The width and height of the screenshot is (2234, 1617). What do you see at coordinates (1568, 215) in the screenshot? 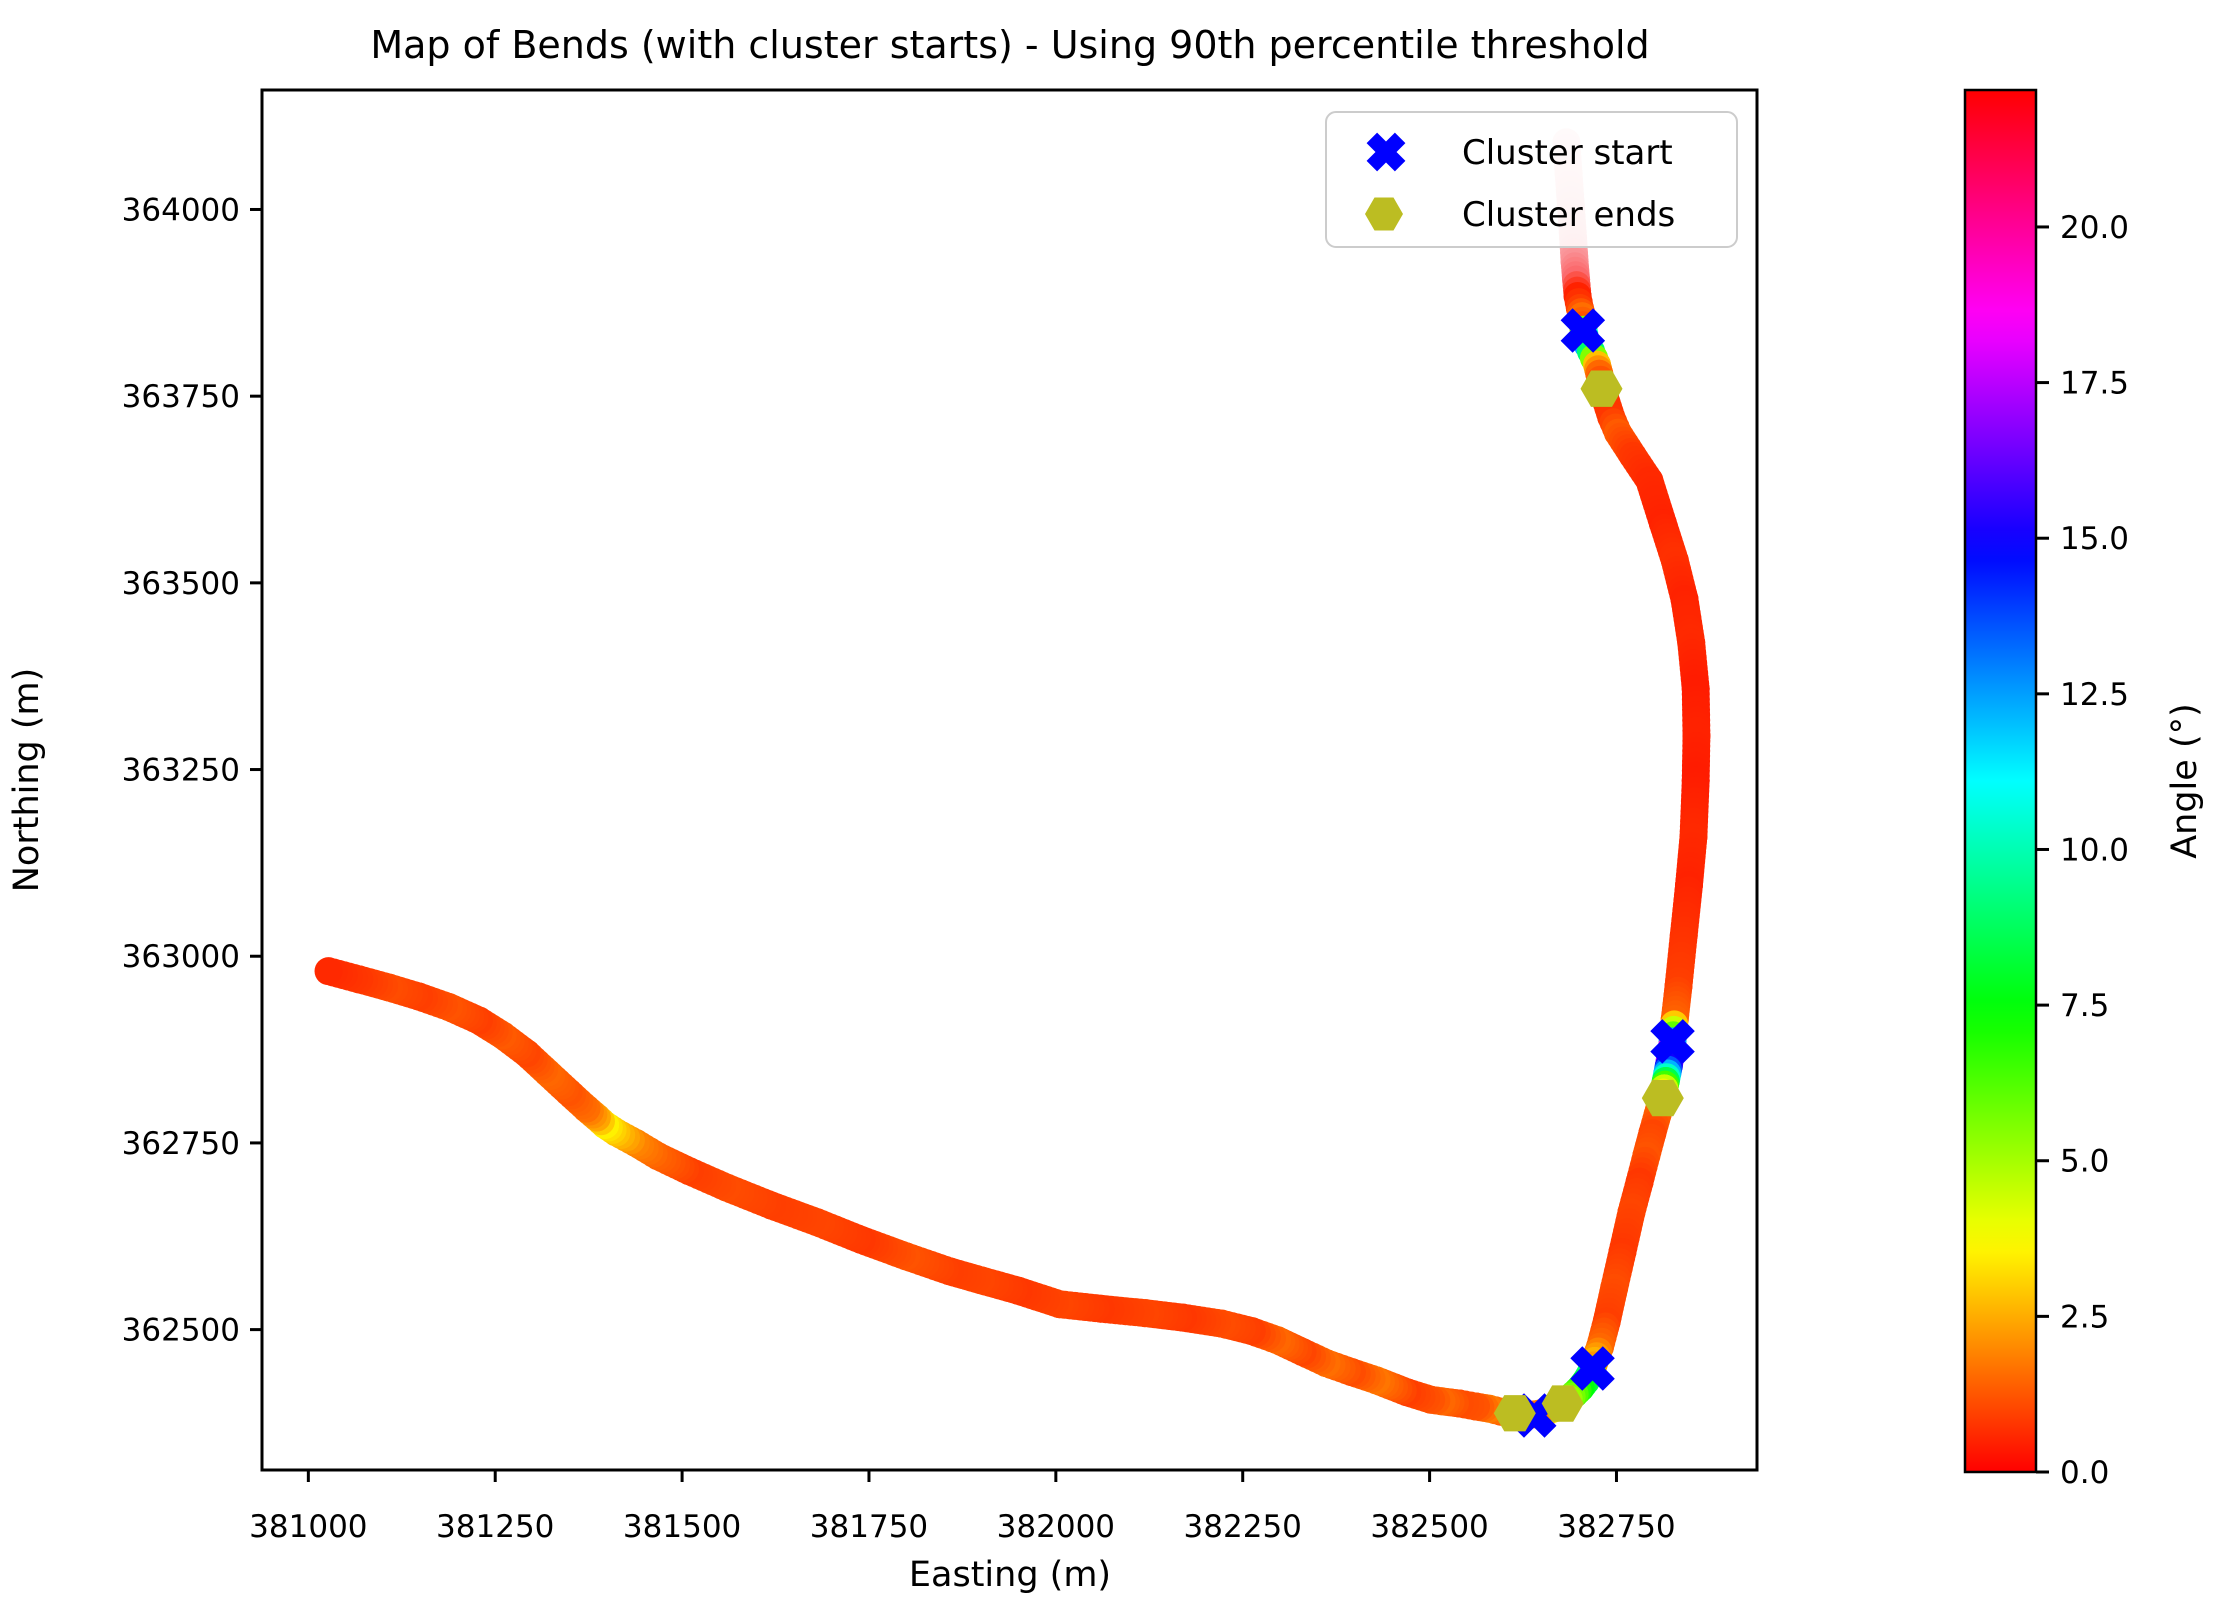
I see `legend-label-cluster-ends: Cluster ends` at bounding box center [1568, 215].